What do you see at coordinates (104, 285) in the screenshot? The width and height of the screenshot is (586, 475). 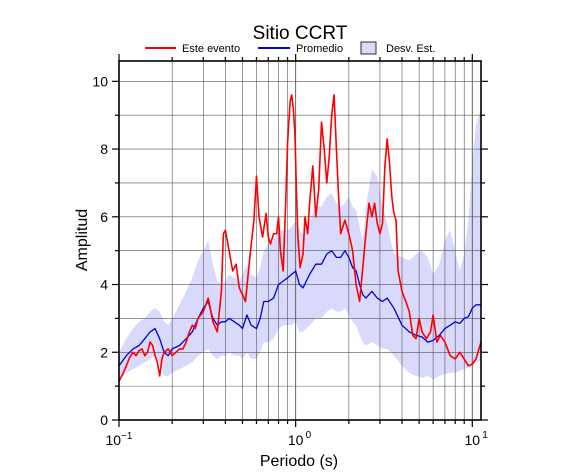 I see `y-tick-label: 4` at bounding box center [104, 285].